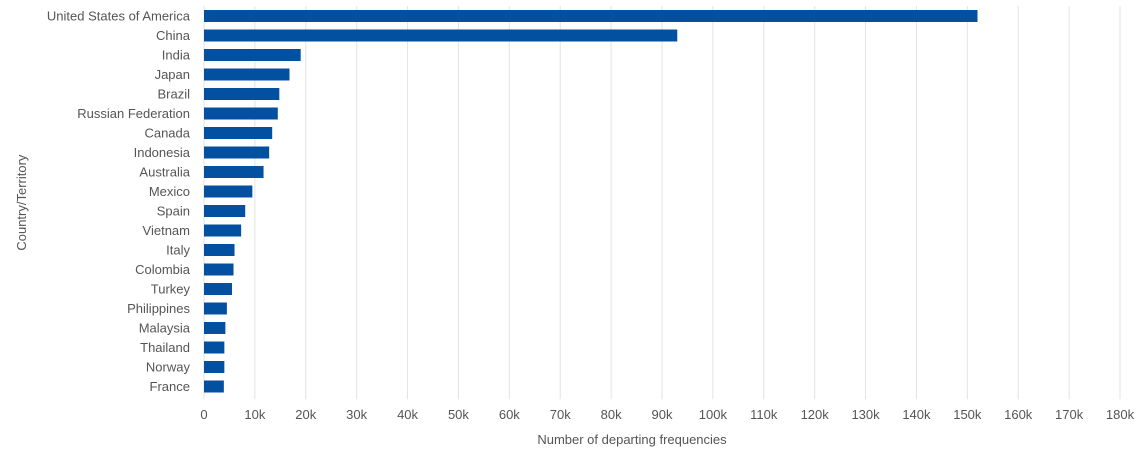 The image size is (1144, 457). Describe the element at coordinates (967, 414) in the screenshot. I see `x-tick-label: 150k` at that location.